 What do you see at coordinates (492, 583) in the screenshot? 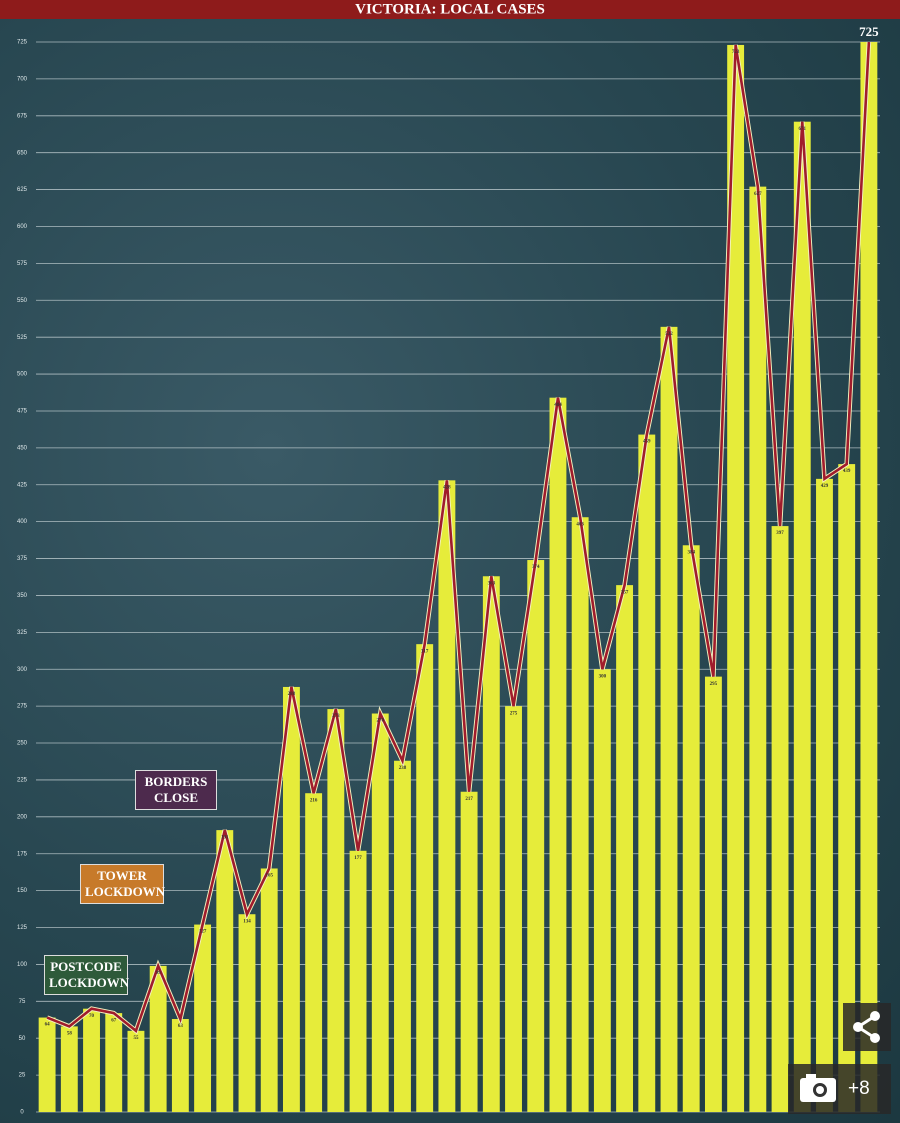
I see `value-label: 363` at bounding box center [492, 583].